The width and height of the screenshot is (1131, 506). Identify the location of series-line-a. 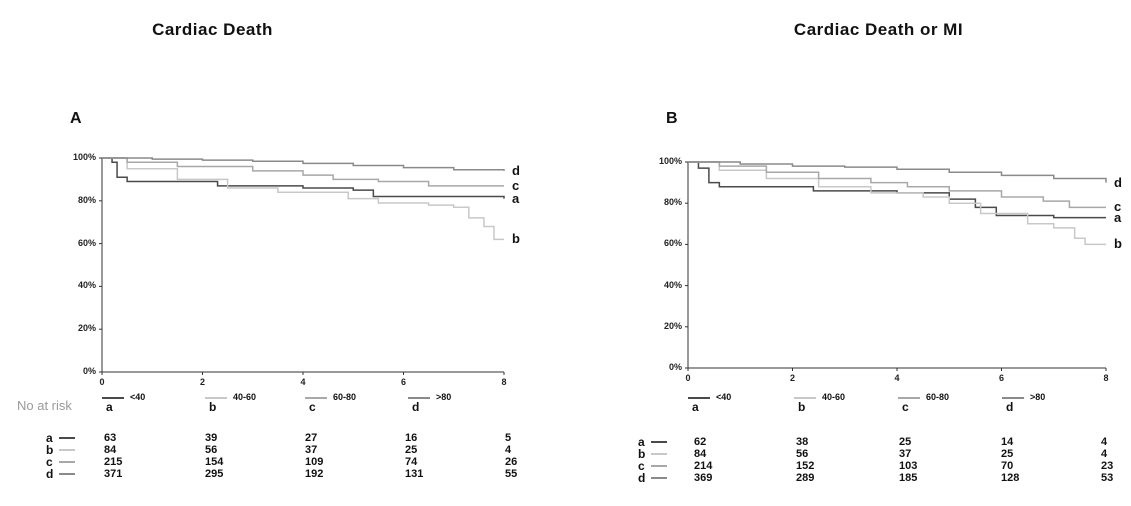
(303, 178).